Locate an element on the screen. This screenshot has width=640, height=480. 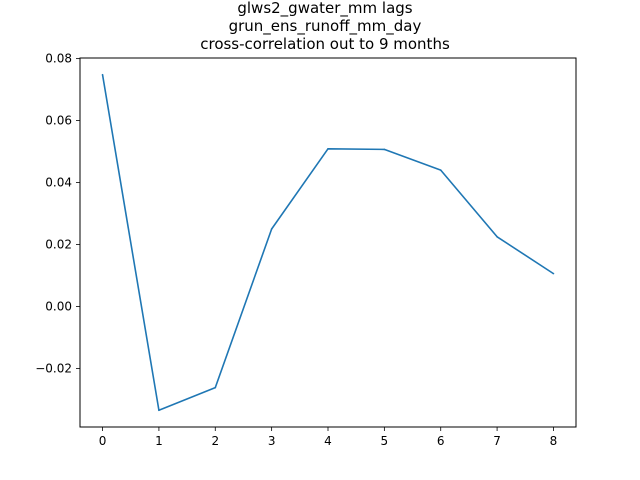
y-tick-label: −0.02 is located at coordinates (53, 368).